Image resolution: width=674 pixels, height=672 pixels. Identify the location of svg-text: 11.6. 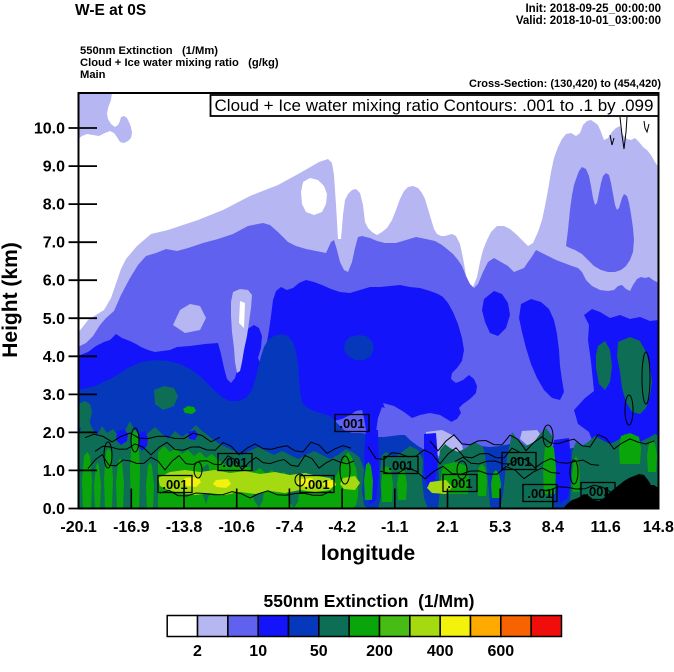
(605, 527).